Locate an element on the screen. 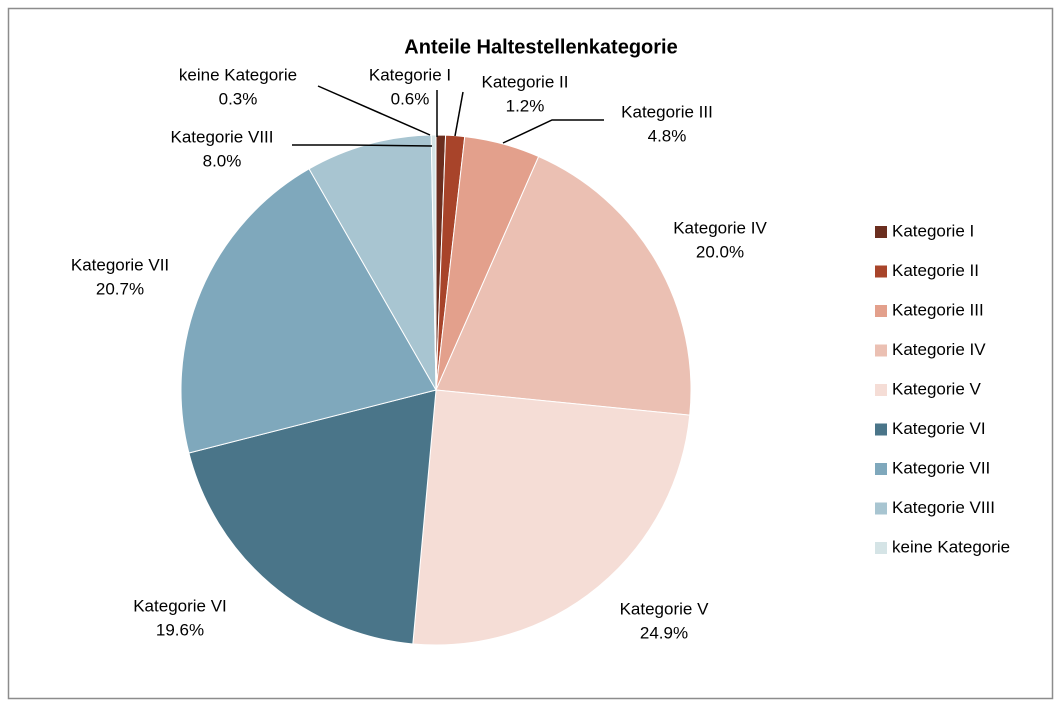 This screenshot has height=712, width=1061. data-label-name: keine Kategorie is located at coordinates (238, 74).